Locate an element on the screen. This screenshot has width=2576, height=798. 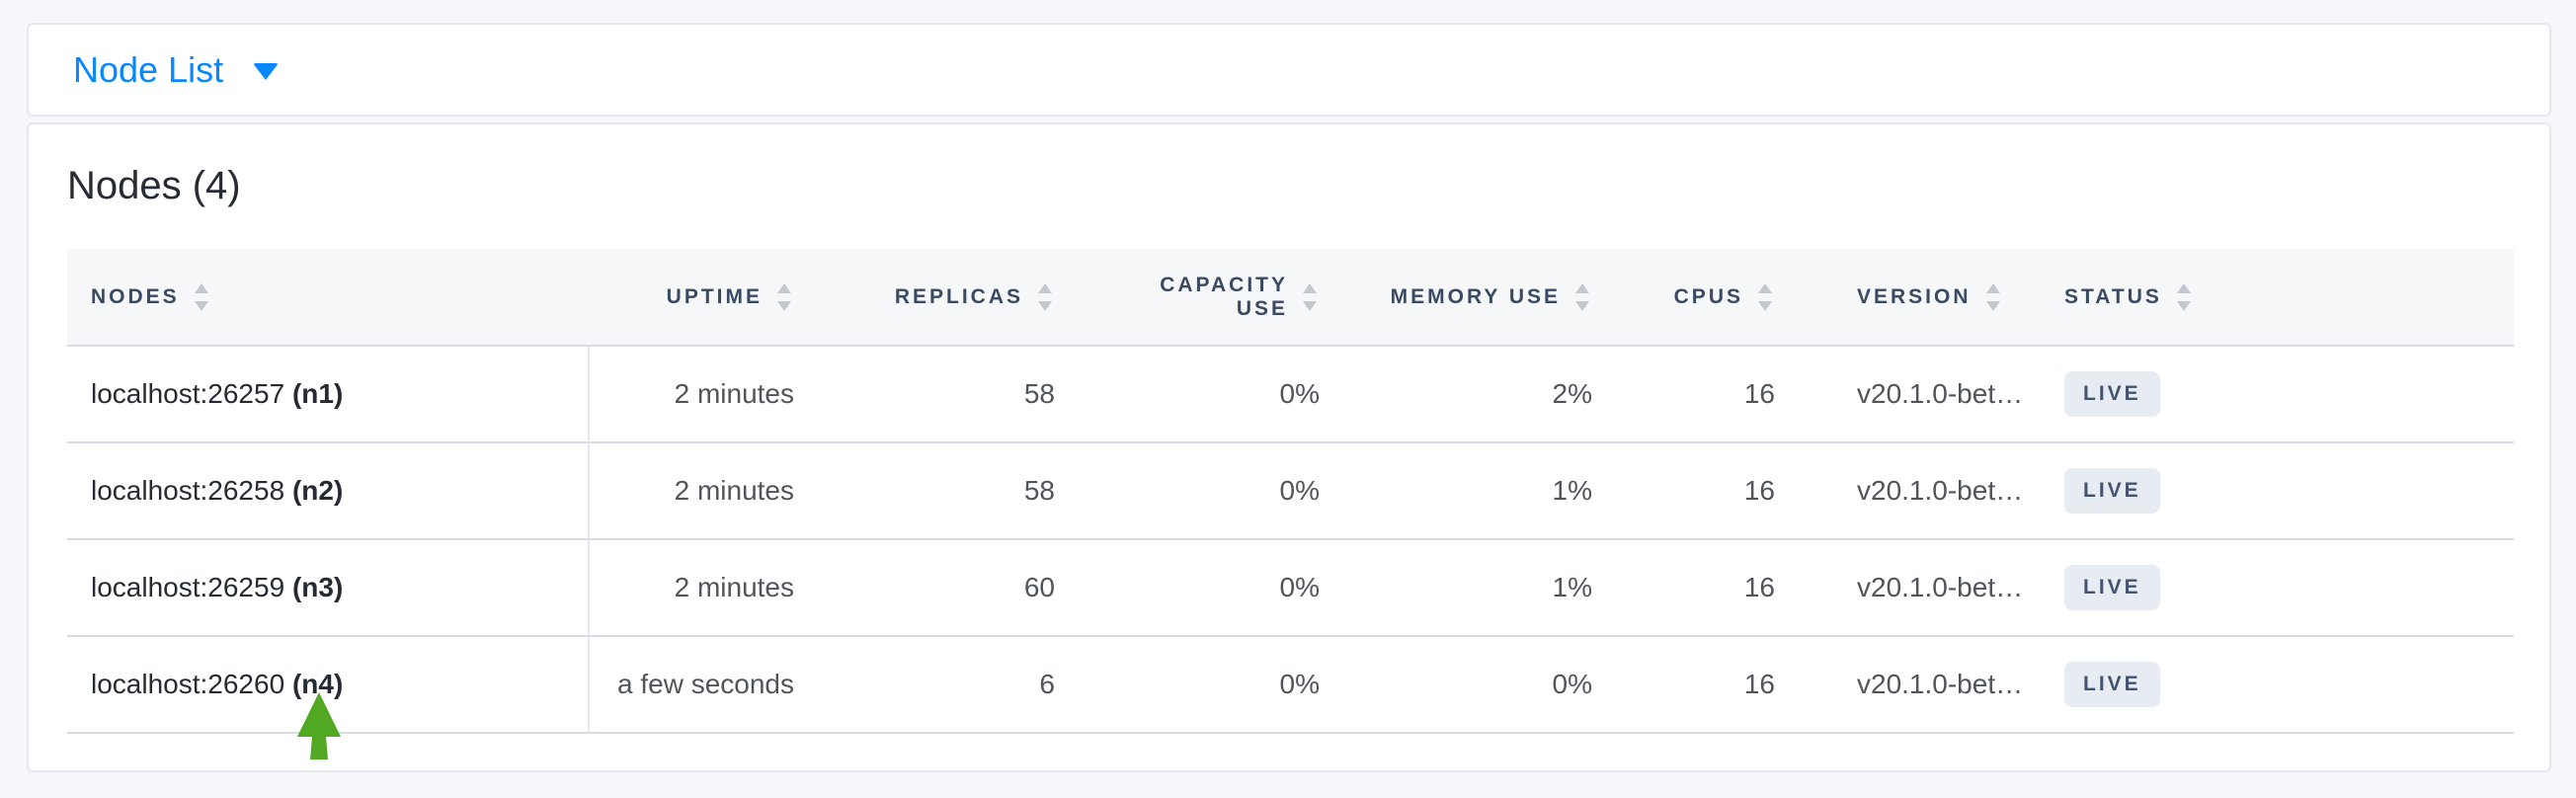
column-header-nodes: NODES is located at coordinates (328, 298).